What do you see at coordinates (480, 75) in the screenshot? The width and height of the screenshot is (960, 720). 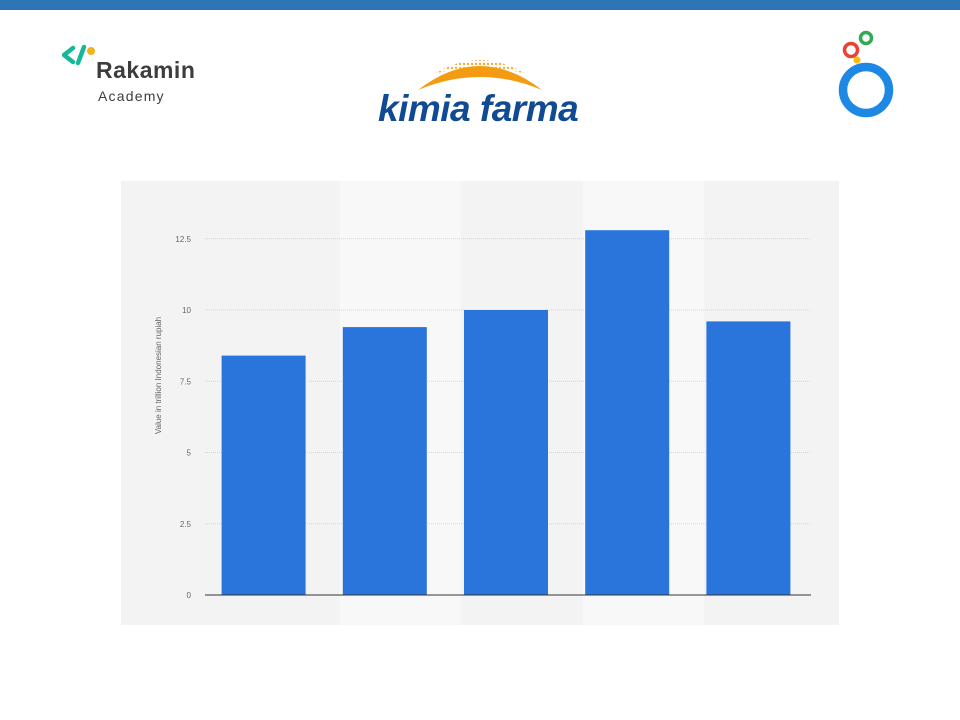 I see `sunrise-arc-icon` at bounding box center [480, 75].